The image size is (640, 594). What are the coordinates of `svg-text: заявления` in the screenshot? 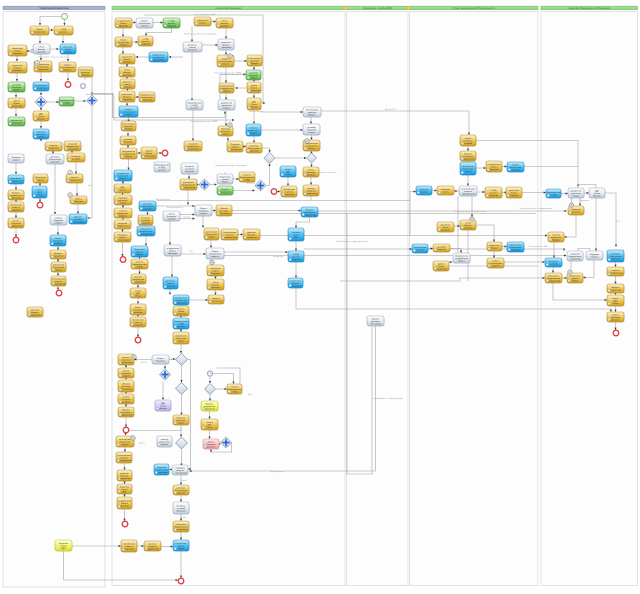 It's located at (138, 282).